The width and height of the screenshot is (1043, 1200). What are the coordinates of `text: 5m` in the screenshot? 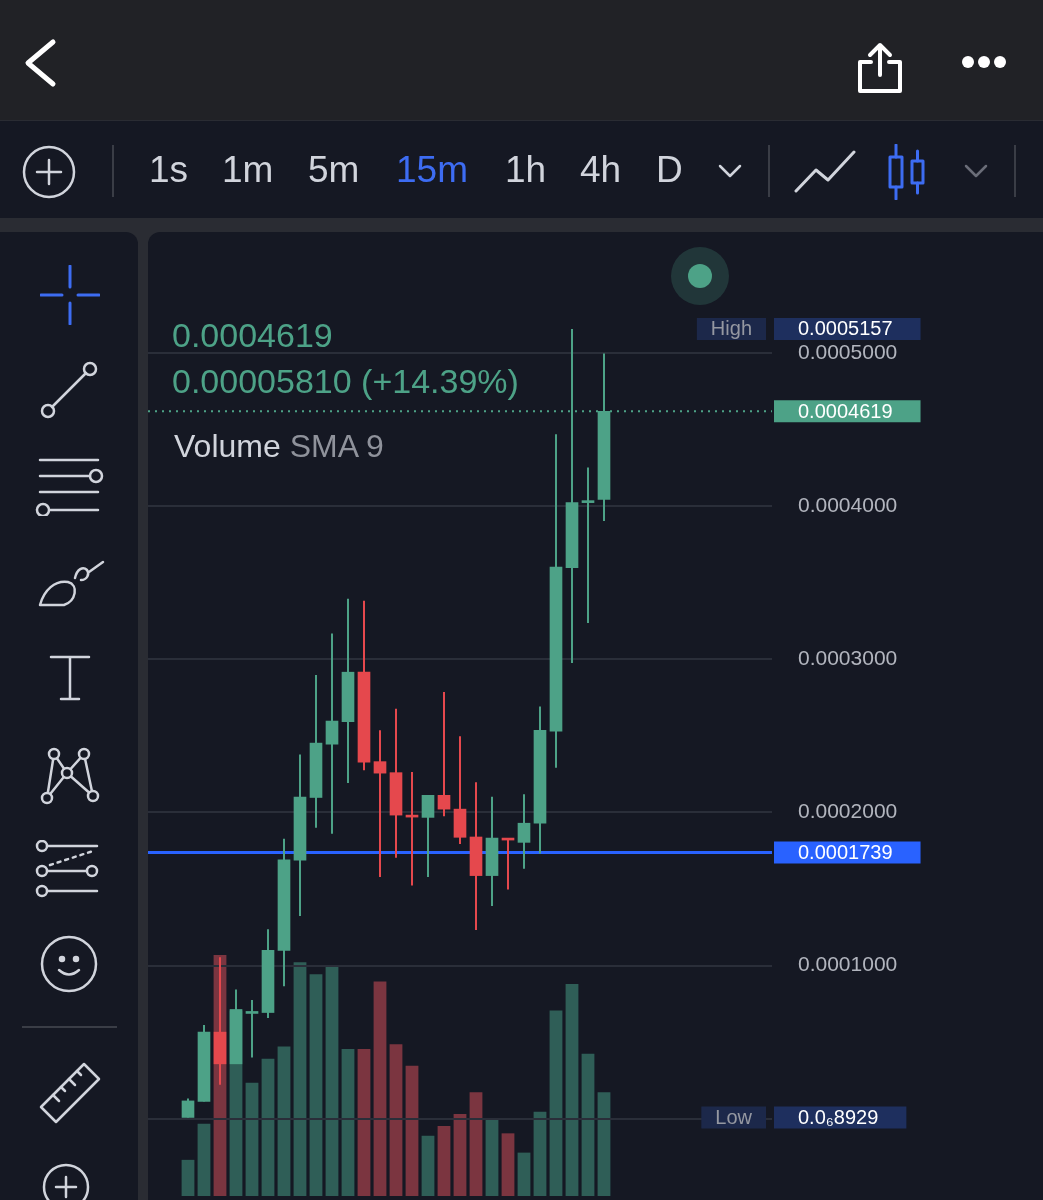 It's located at (334, 170).